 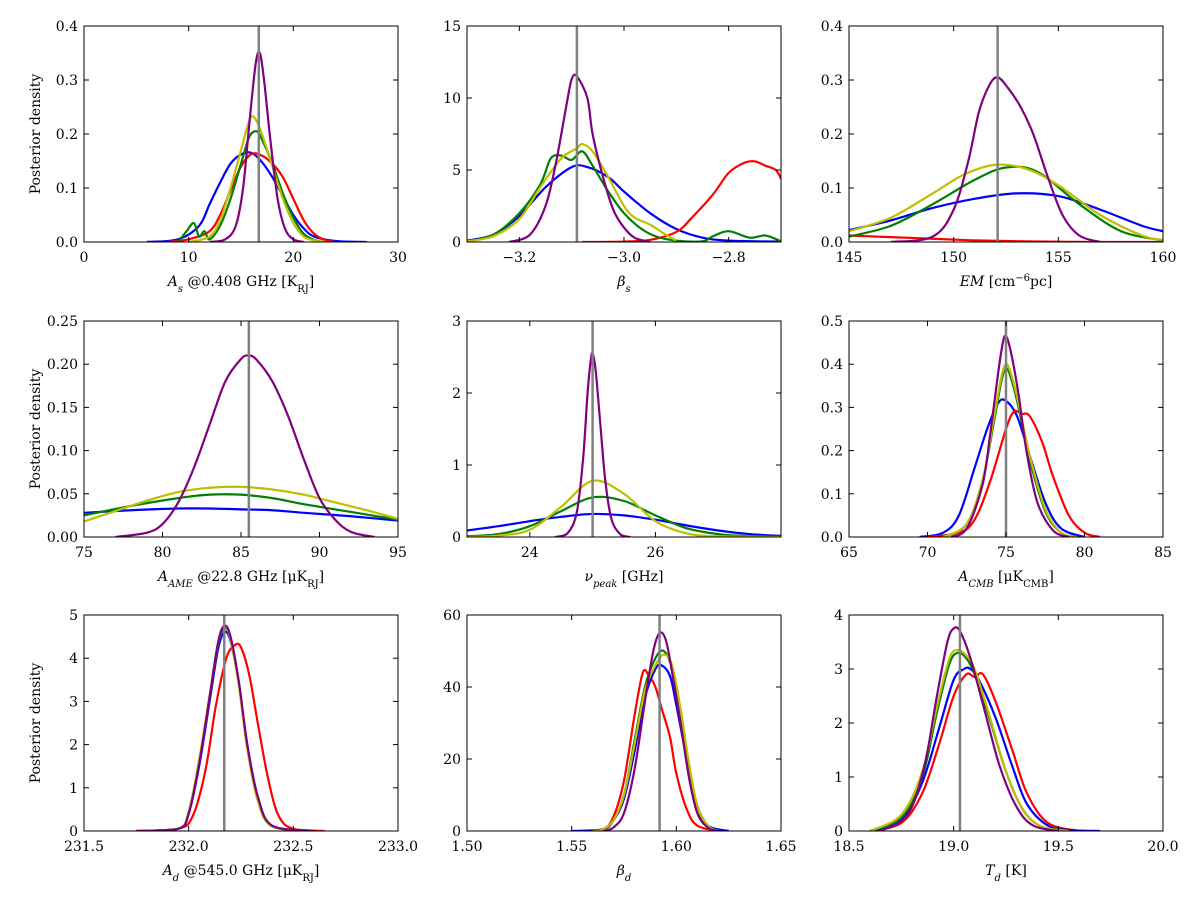 What do you see at coordinates (1005, 579) in the screenshot?
I see `x-axis-label: ACMB [μKCMB]` at bounding box center [1005, 579].